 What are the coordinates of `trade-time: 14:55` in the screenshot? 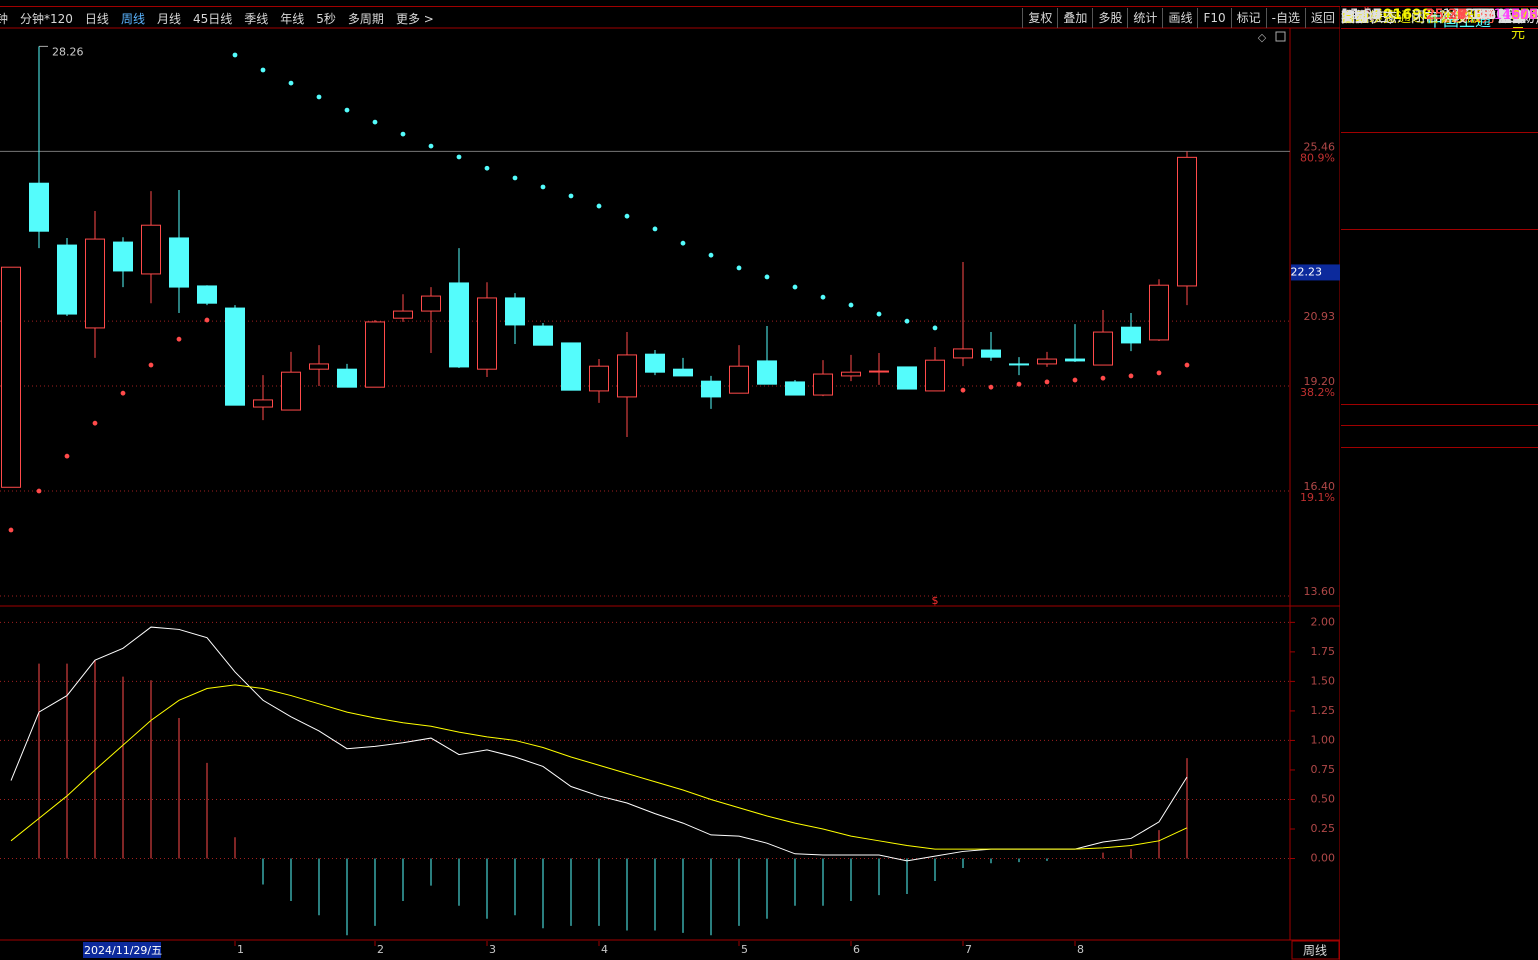 It's located at (1361, 15).